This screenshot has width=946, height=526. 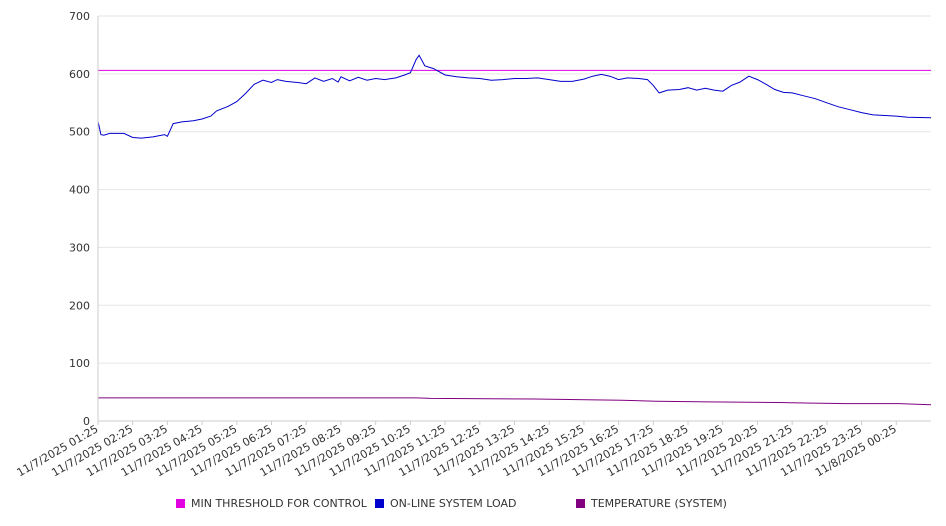 What do you see at coordinates (79, 190) in the screenshot?
I see `y-tick-label: 400` at bounding box center [79, 190].